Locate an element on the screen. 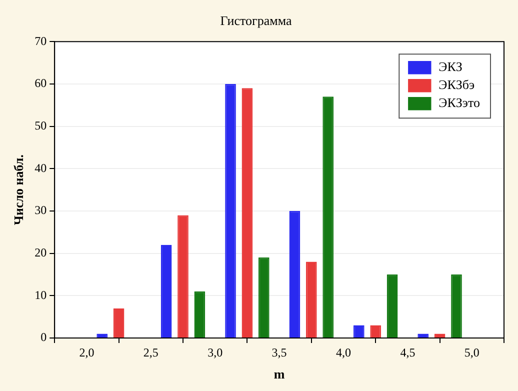 The height and width of the screenshot is (391, 518). x-tick-label: 2,5 is located at coordinates (150, 352).